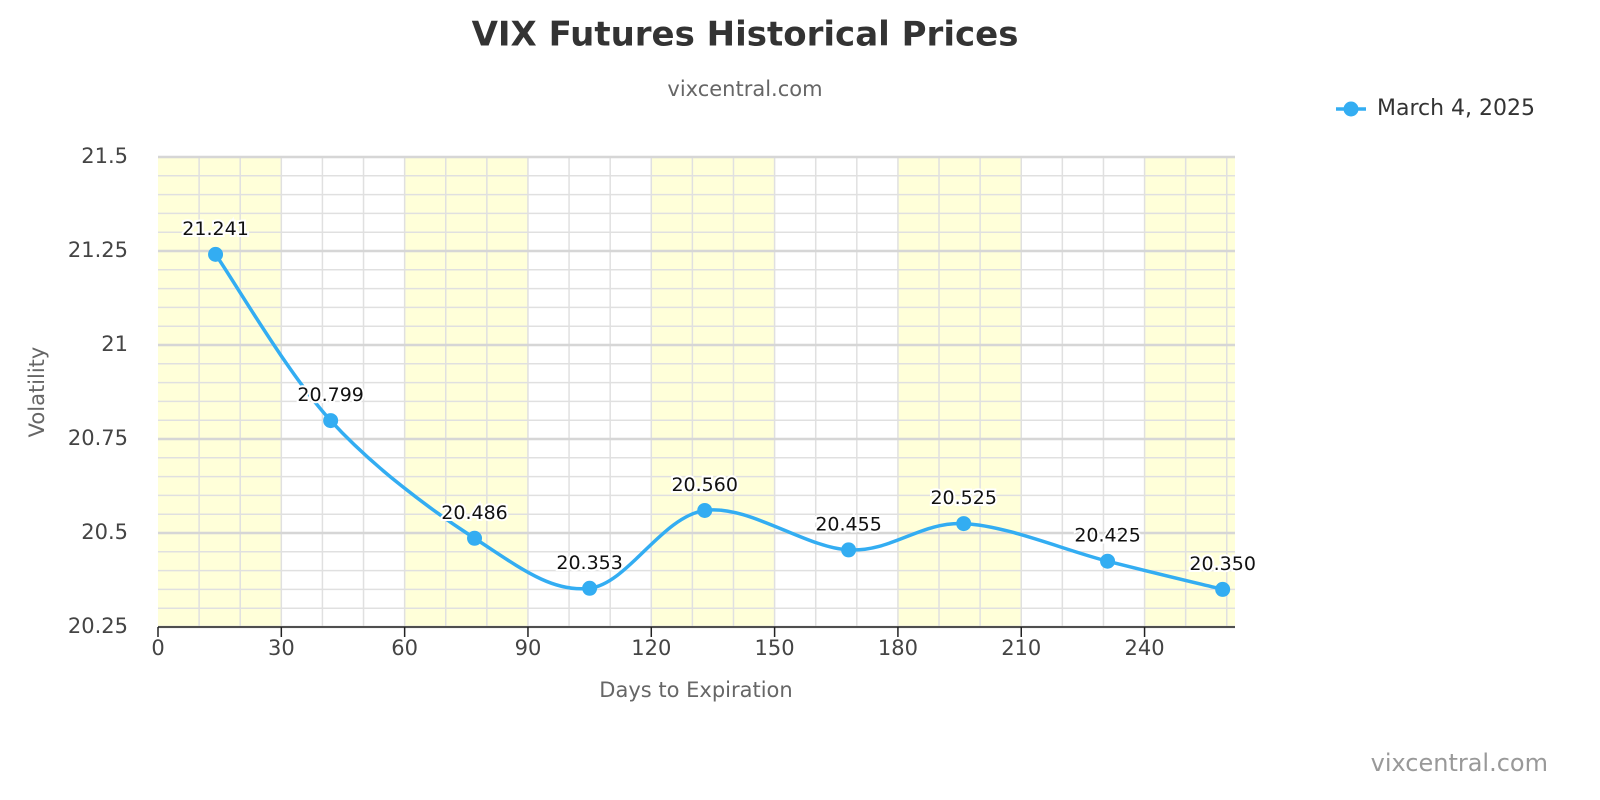 Image resolution: width=1600 pixels, height=800 pixels. I want to click on data-label: 20.486, so click(474, 513).